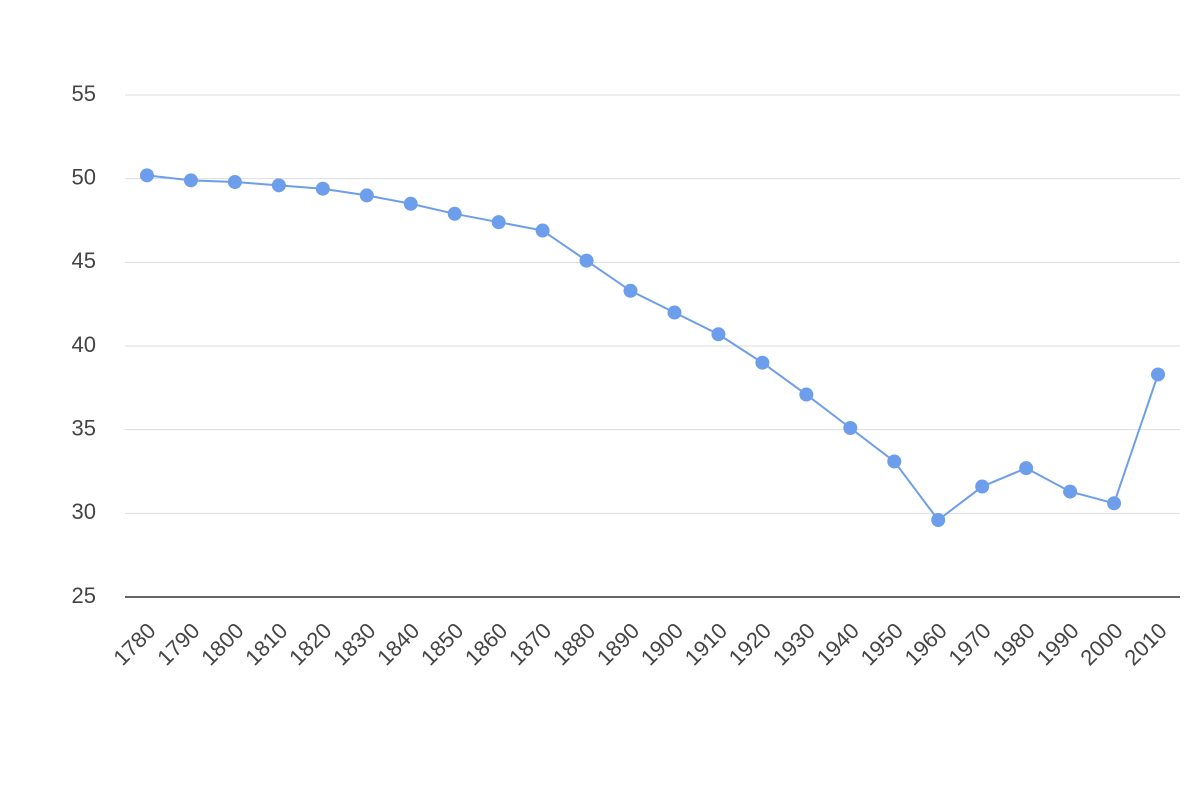 The image size is (1200, 800). What do you see at coordinates (706, 644) in the screenshot?
I see `x-tick-label: 1910` at bounding box center [706, 644].